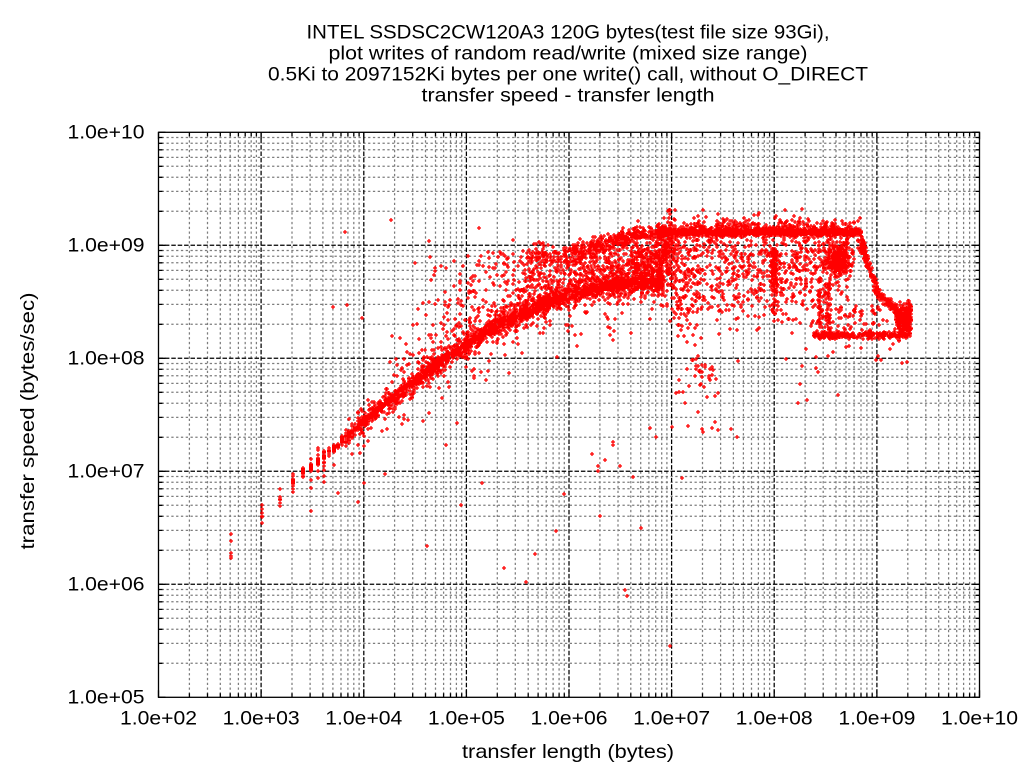  I want to click on svg-text: transfer speed (bytes/sec), so click(28, 421).